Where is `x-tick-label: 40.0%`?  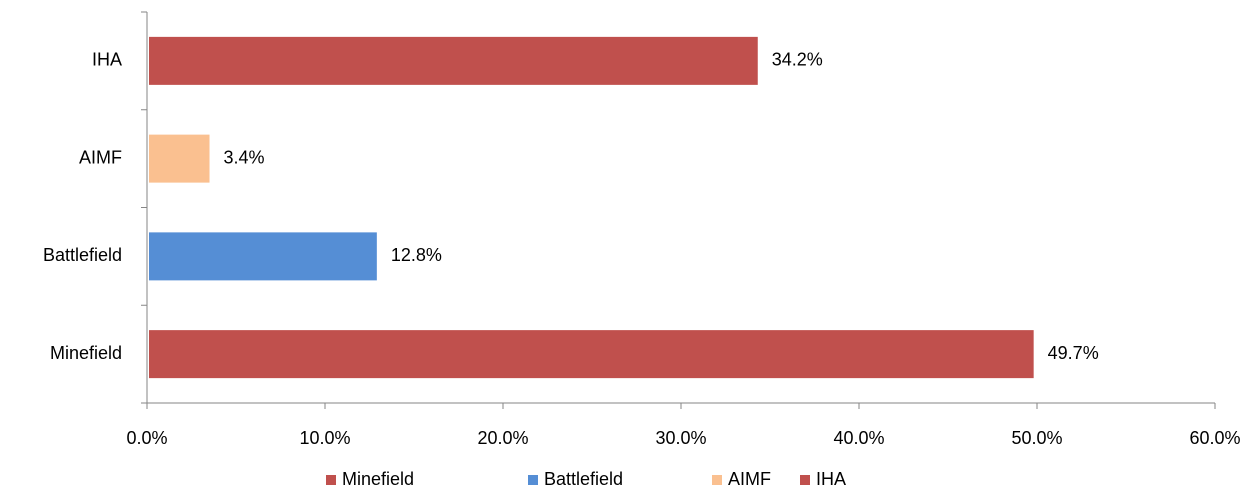
x-tick-label: 40.0% is located at coordinates (858, 438).